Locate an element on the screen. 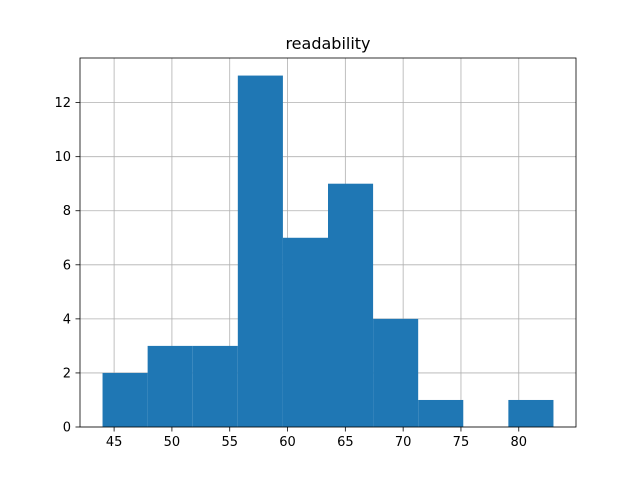 Image resolution: width=640 pixels, height=480 pixels. y-tick-label: 8 is located at coordinates (67, 211).